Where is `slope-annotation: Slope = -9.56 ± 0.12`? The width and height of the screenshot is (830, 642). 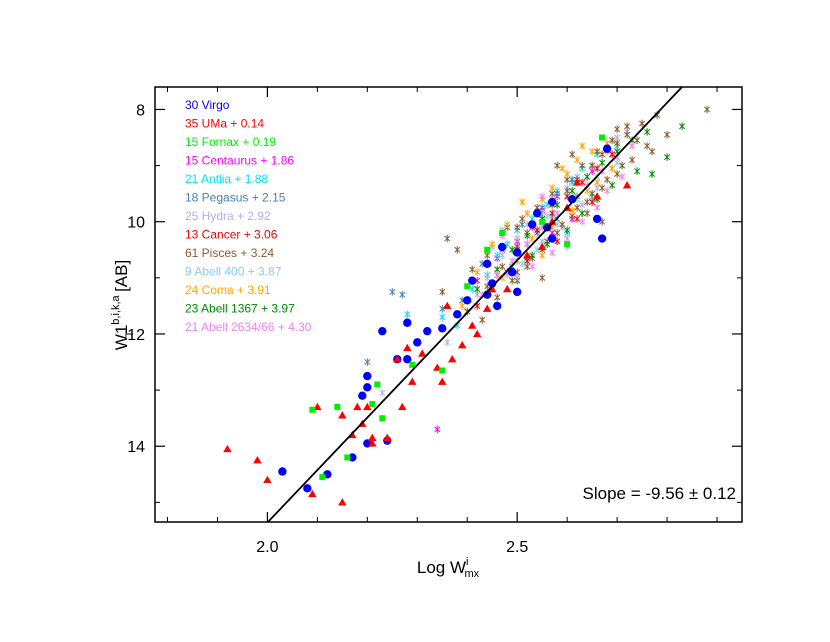 slope-annotation: Slope = -9.56 ± 0.12 is located at coordinates (659, 493).